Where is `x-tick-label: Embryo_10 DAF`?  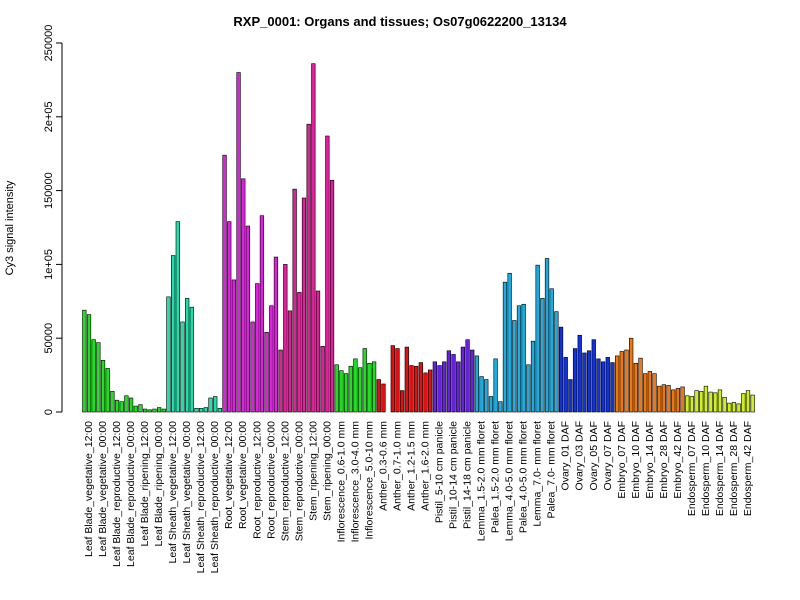 x-tick-label: Embryo_10 DAF is located at coordinates (636, 460).